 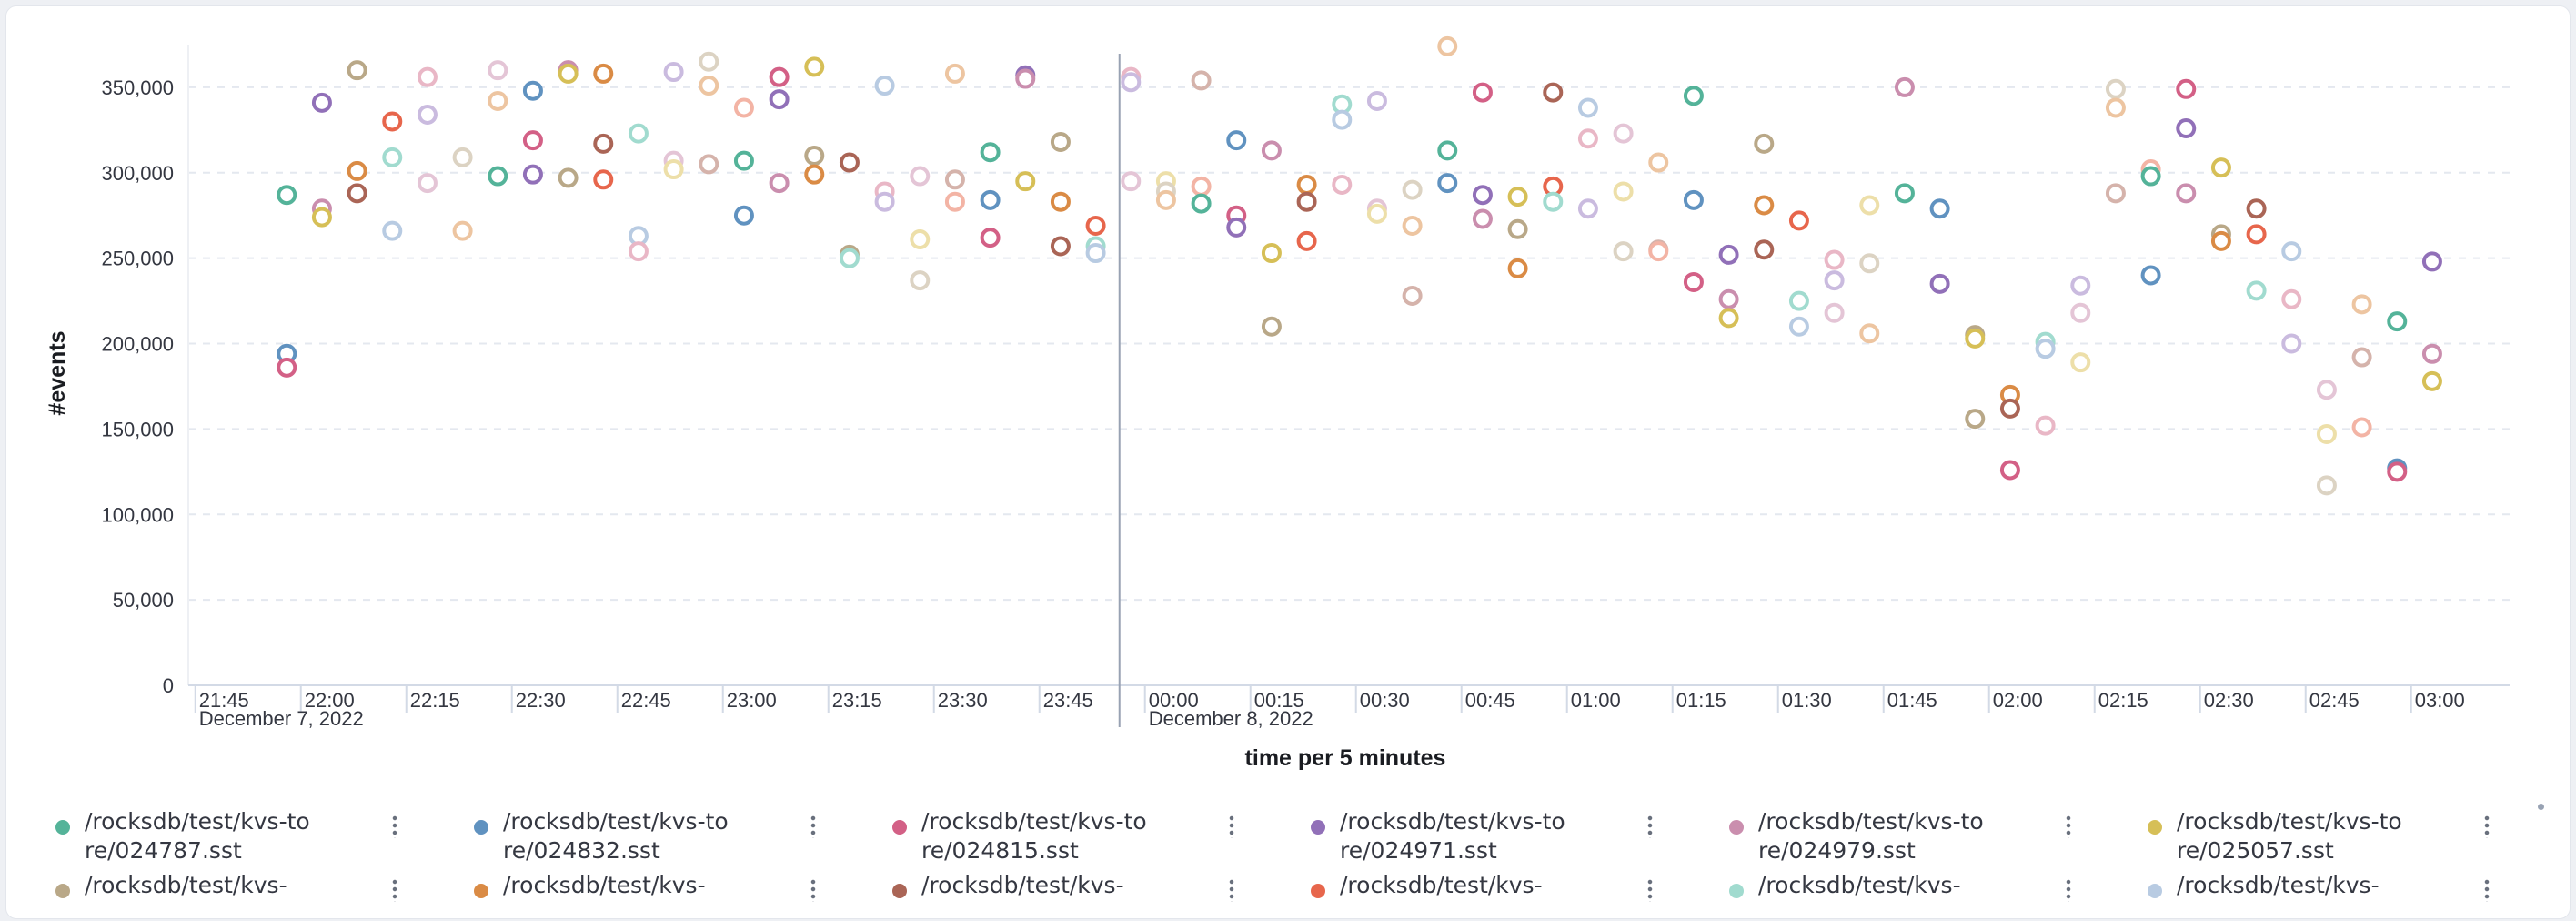 What do you see at coordinates (1038, 829) in the screenshot?
I see `legend-item: /rocksdb/test/kvs-tore/024815.sst` at bounding box center [1038, 829].